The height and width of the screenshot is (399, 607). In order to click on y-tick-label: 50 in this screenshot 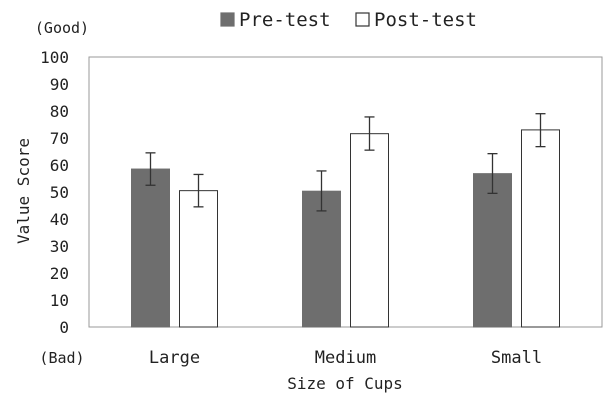, I will do `click(59, 192)`.